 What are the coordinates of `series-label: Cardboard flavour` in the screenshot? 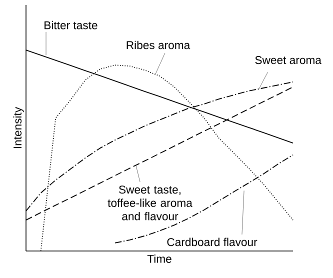 It's located at (212, 242).